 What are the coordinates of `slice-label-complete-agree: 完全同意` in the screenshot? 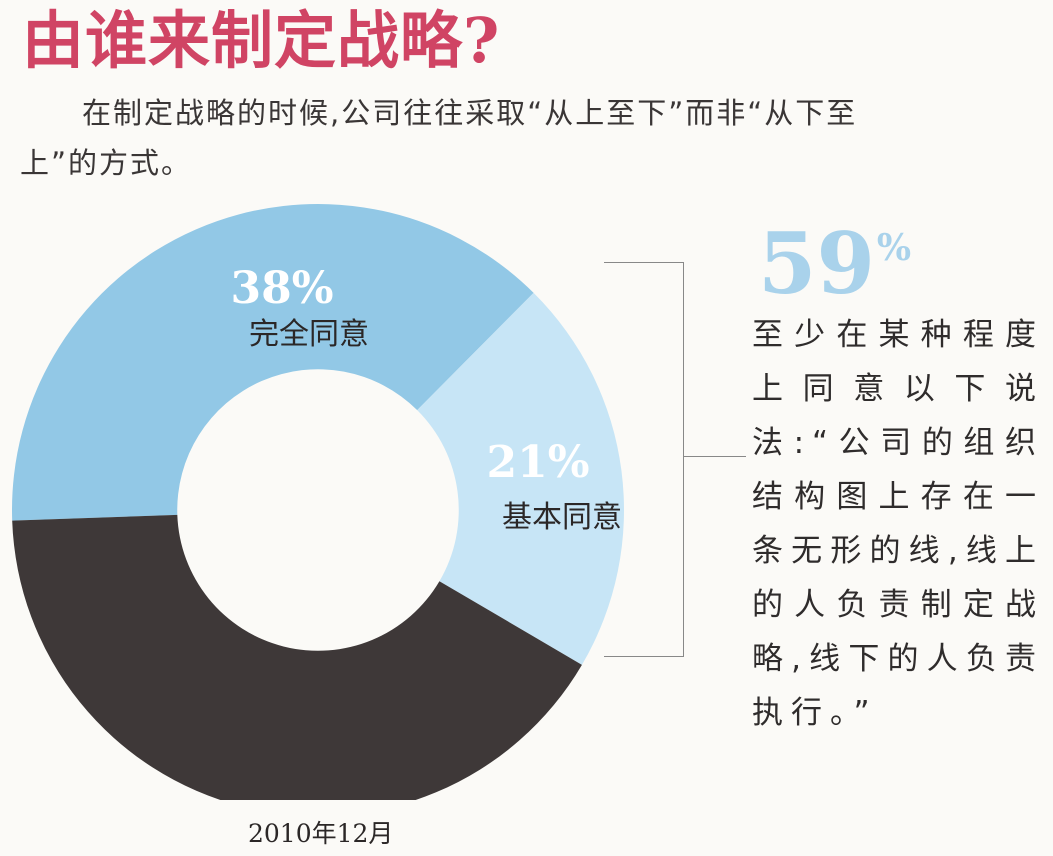 It's located at (309, 334).